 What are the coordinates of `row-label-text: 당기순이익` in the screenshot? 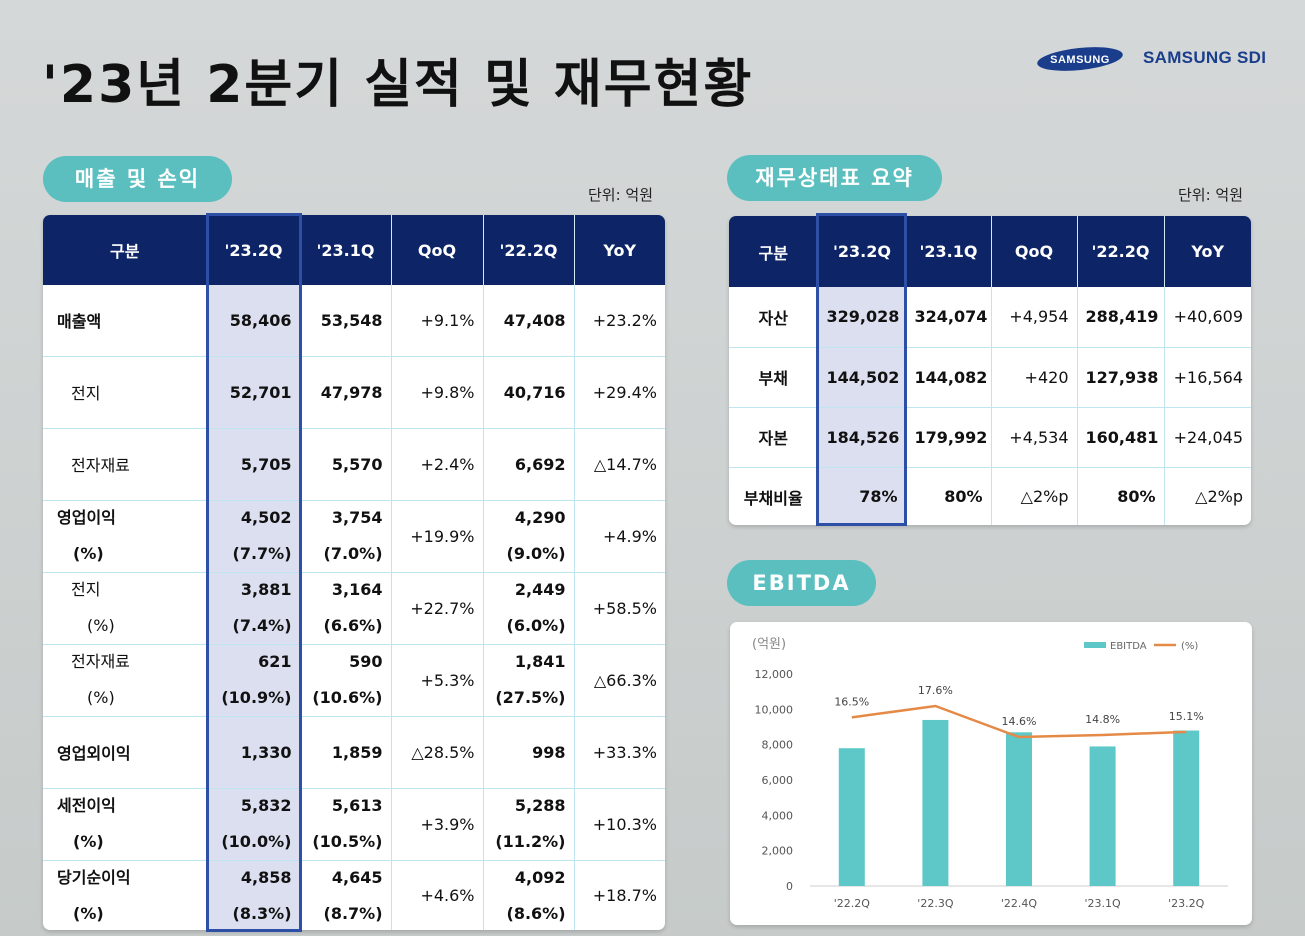 It's located at (94, 877).